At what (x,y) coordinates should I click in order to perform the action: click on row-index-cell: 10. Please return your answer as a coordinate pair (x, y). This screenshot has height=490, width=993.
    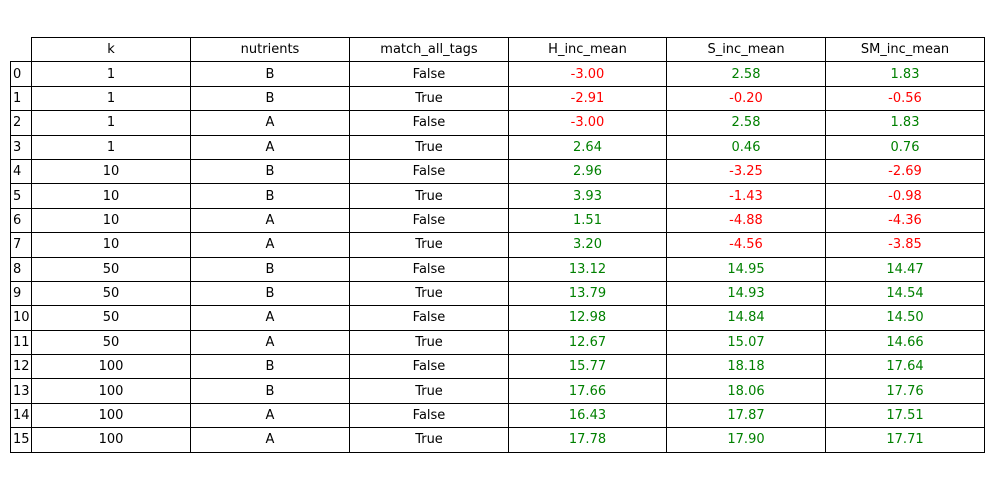
    Looking at the image, I should click on (21, 318).